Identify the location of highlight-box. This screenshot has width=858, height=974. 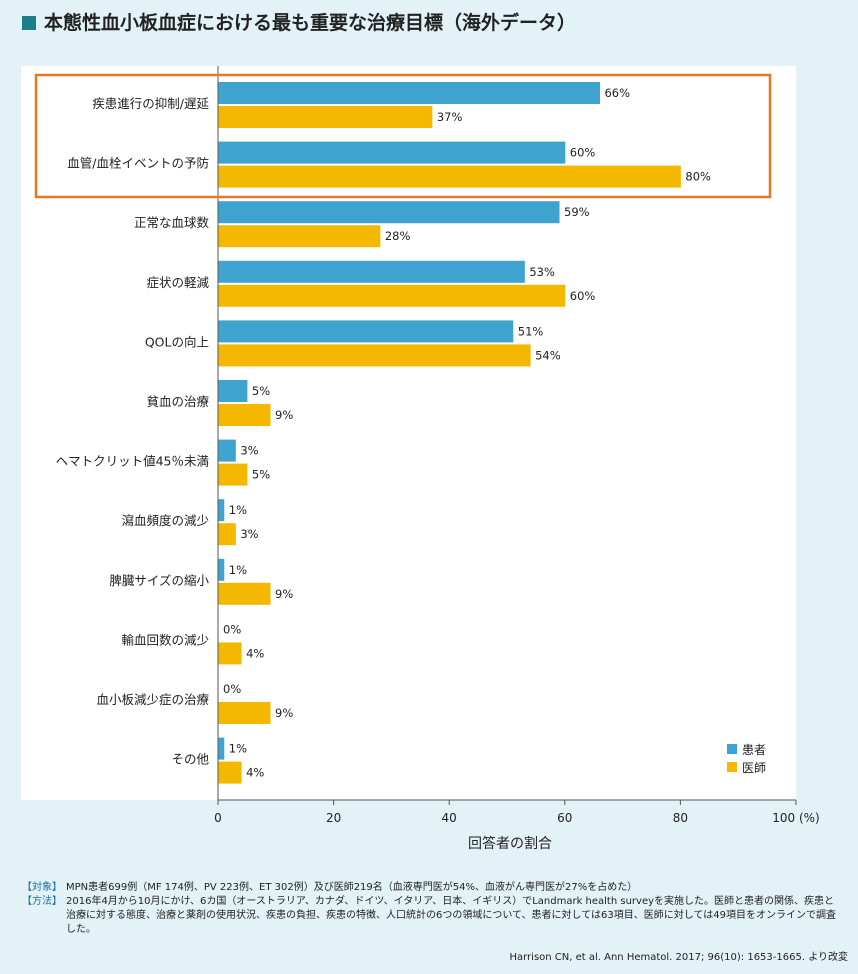
(403, 136).